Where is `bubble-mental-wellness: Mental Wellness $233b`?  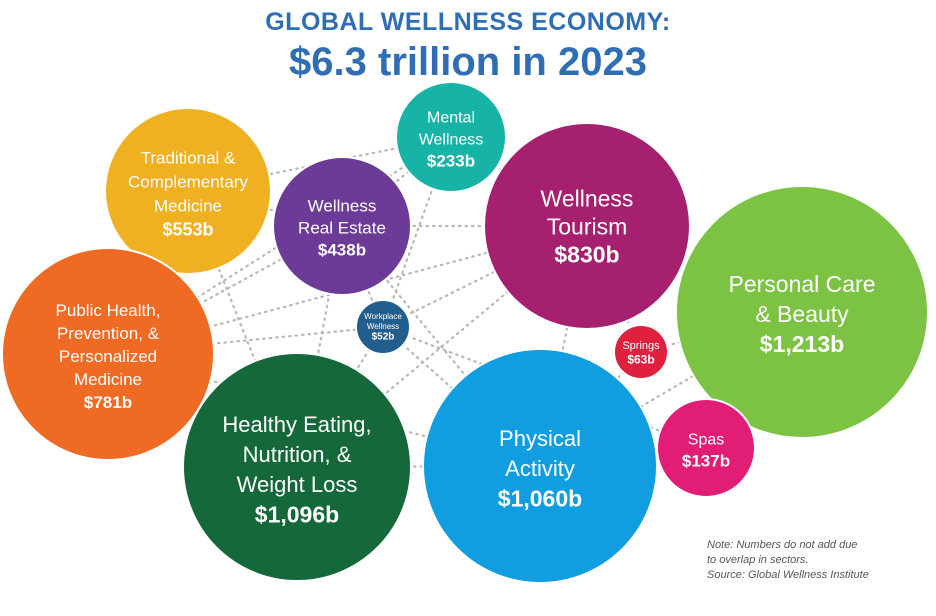 bubble-mental-wellness: Mental Wellness $233b is located at coordinates (451, 137).